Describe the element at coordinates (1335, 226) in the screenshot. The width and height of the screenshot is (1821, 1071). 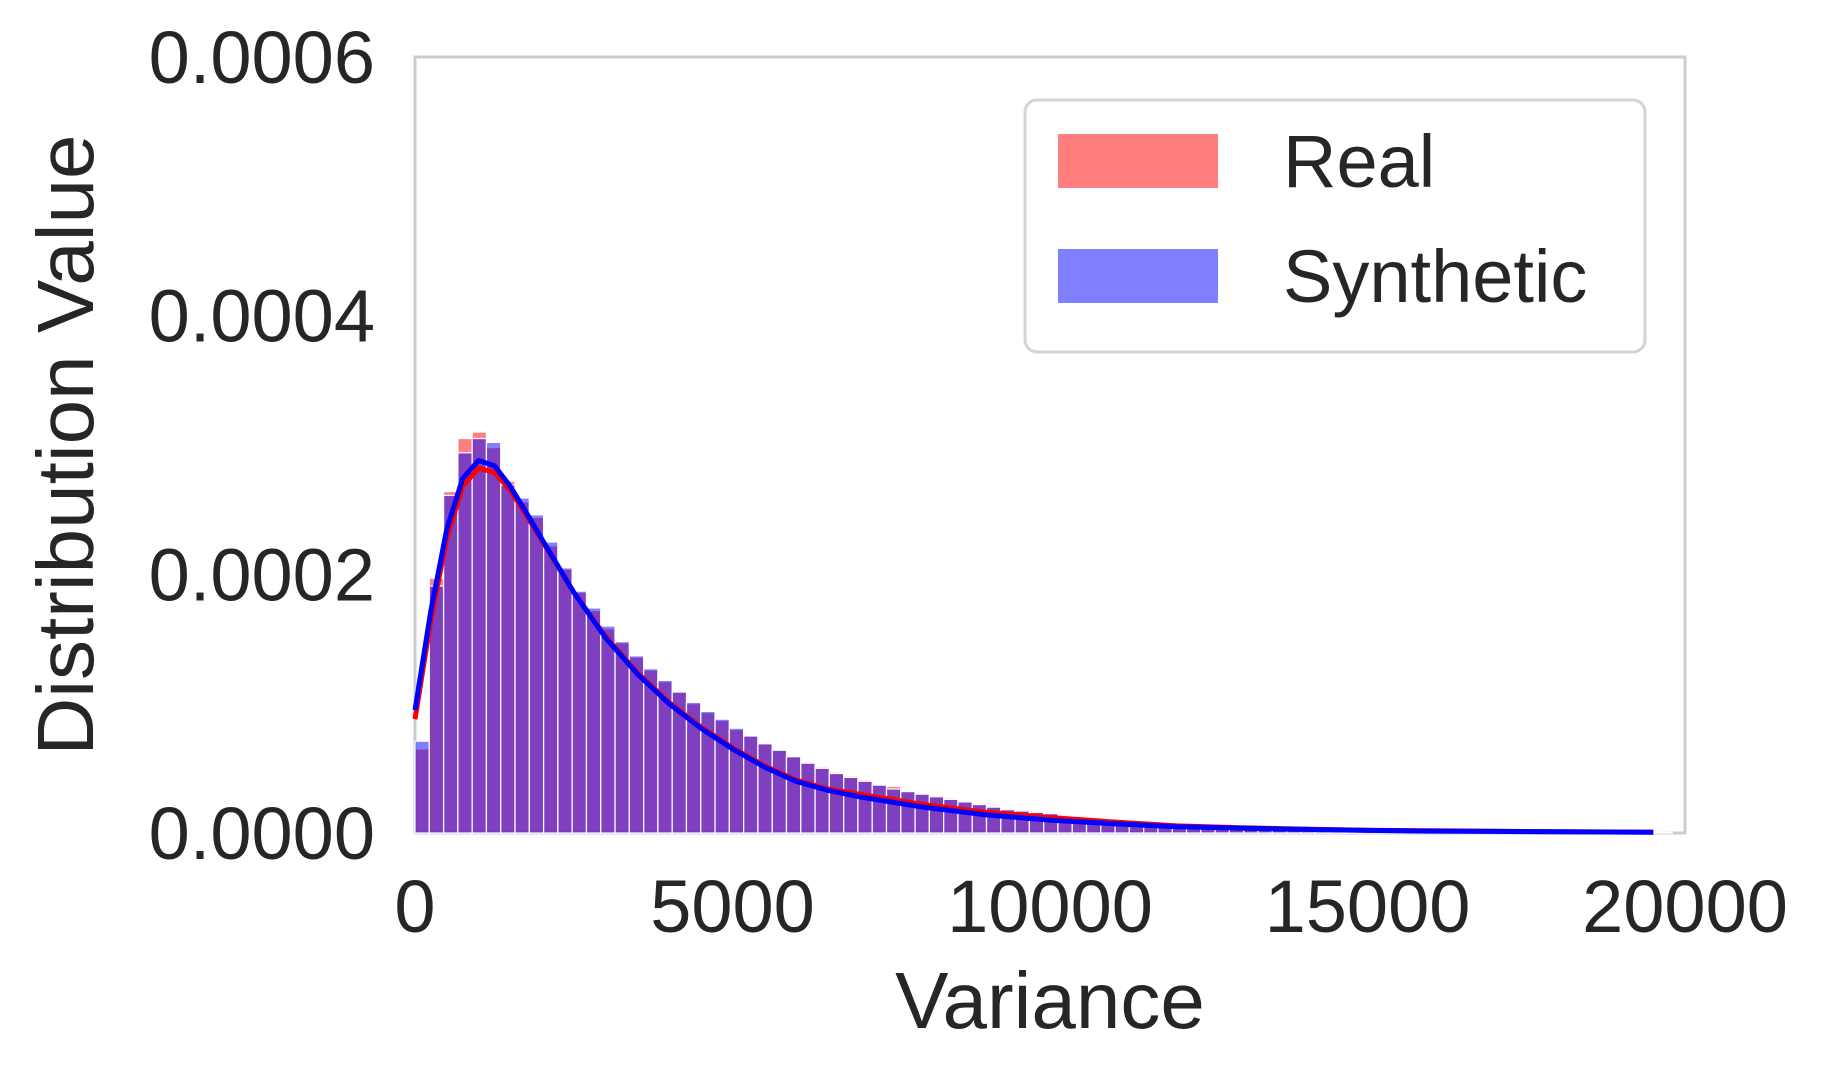
I see `legend: Real Synthetic` at that location.